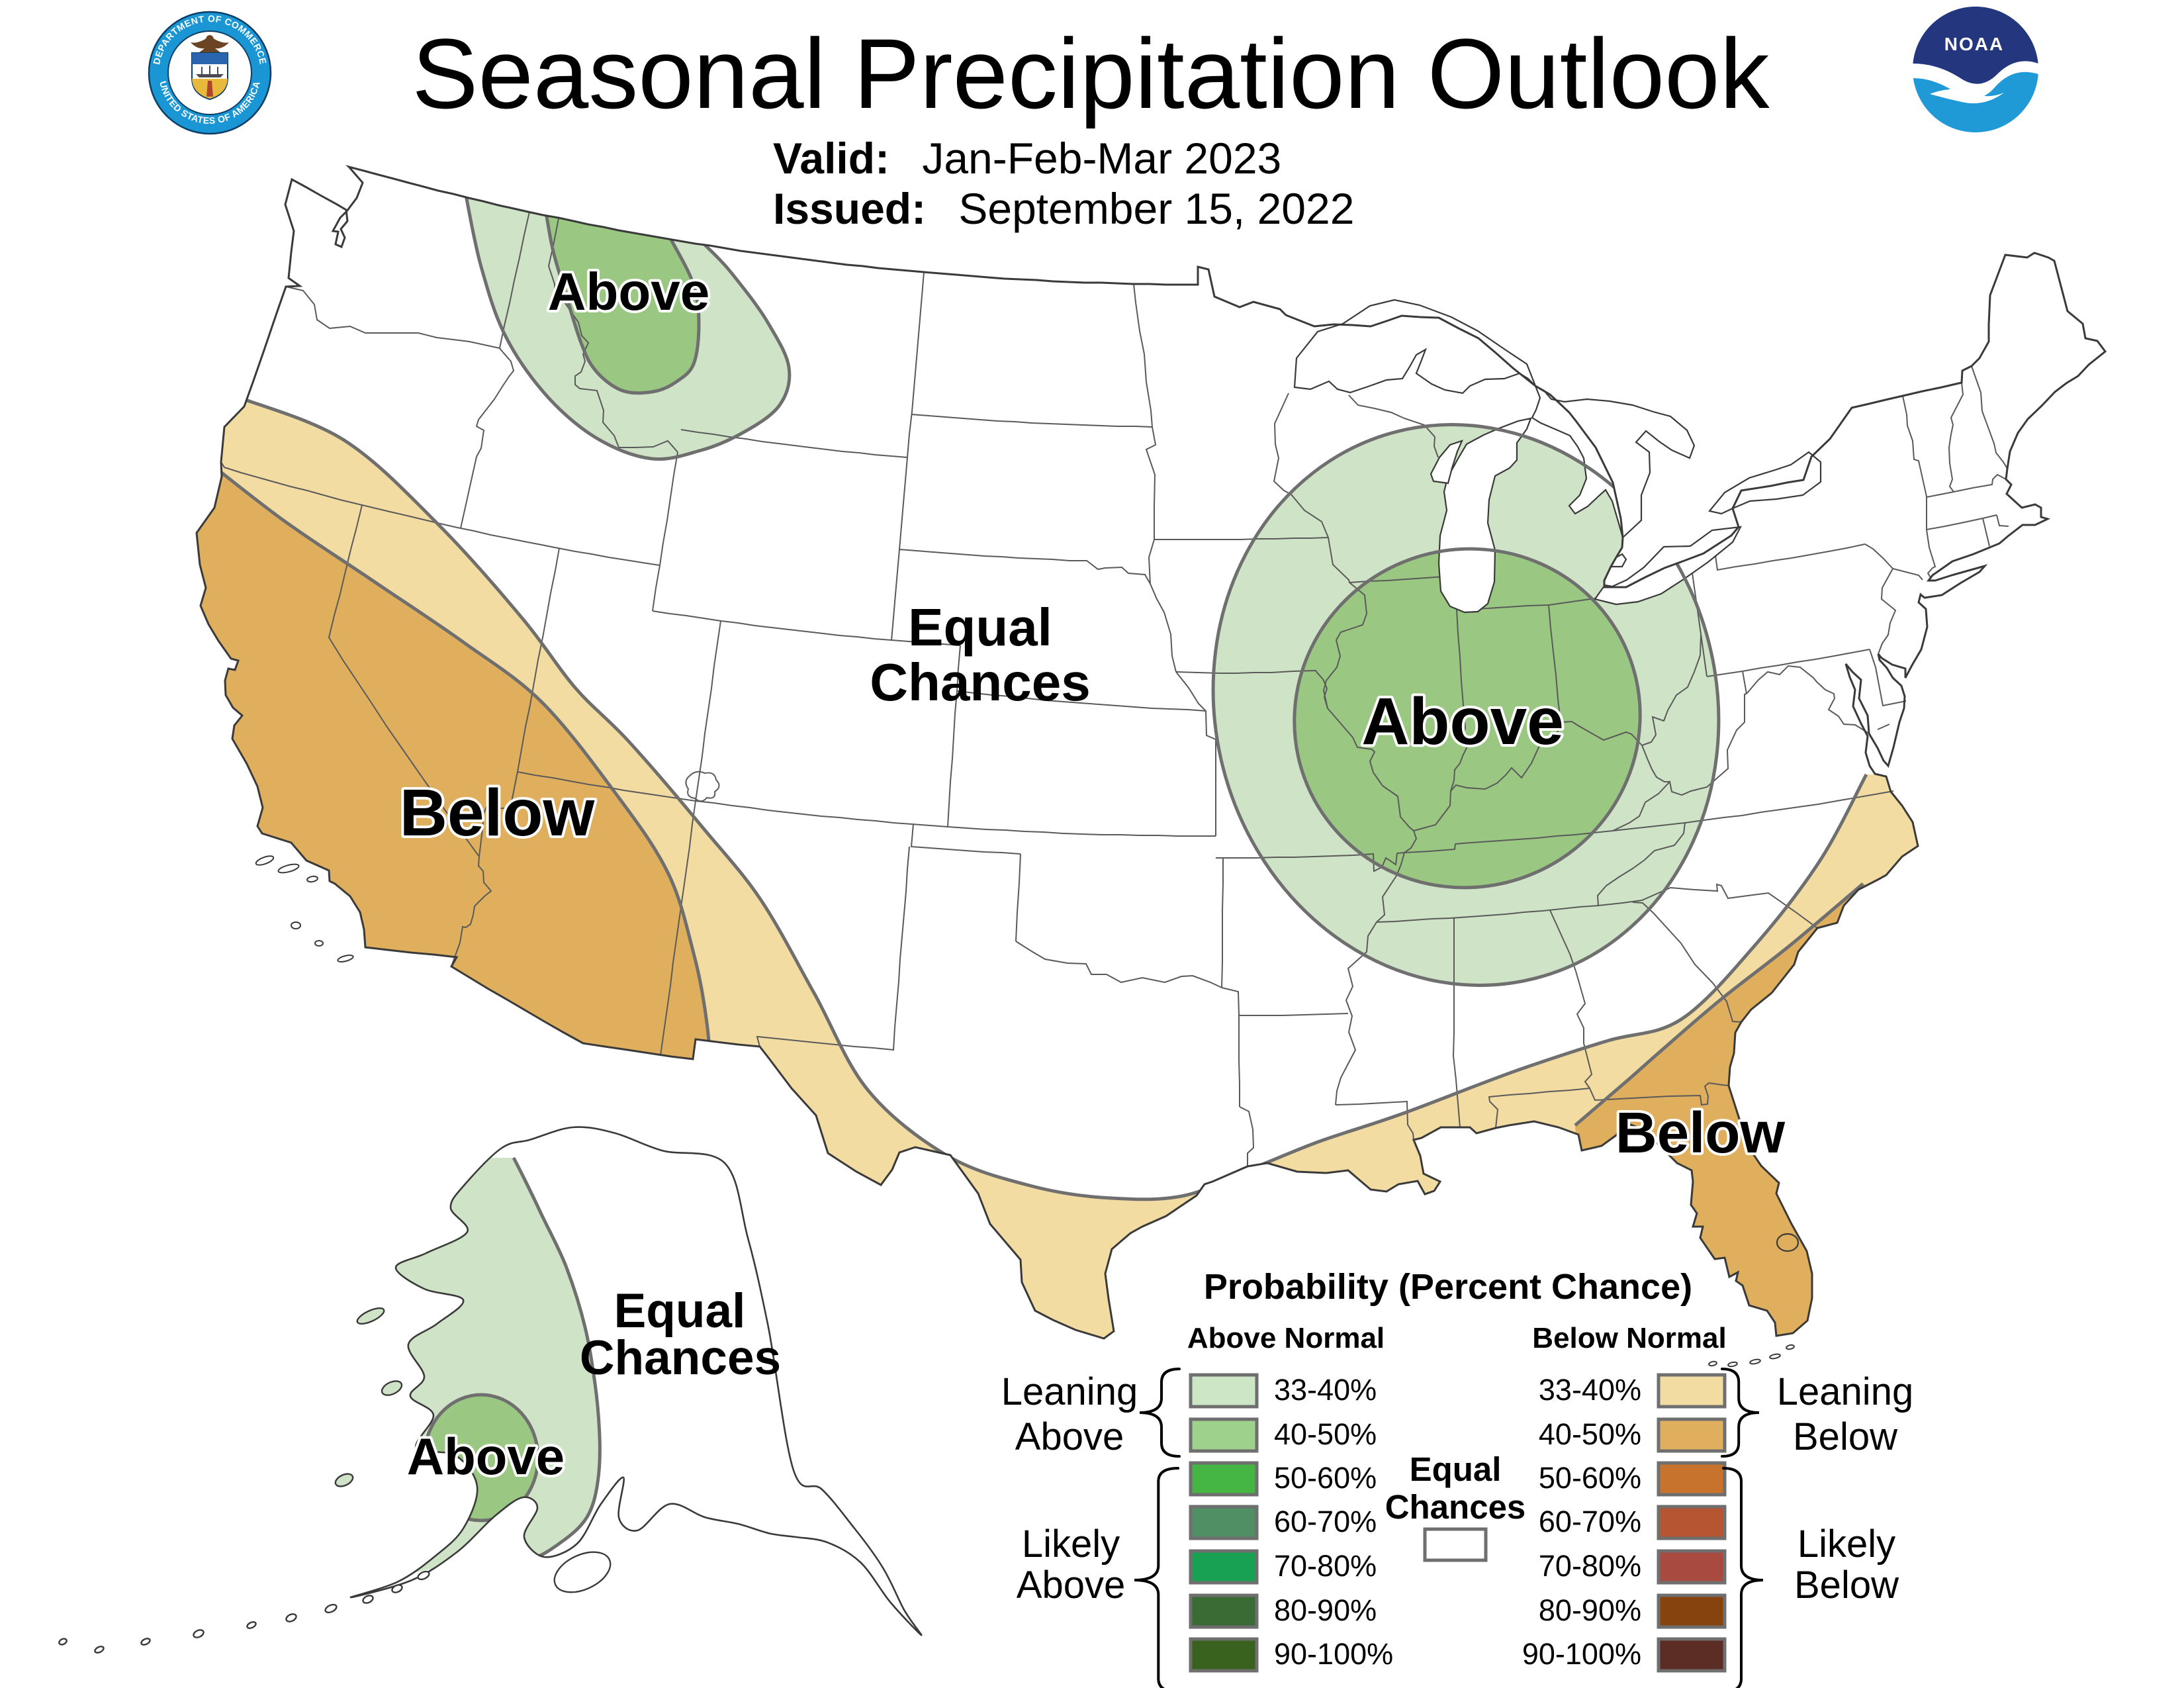 The image size is (2184, 1688). Describe the element at coordinates (1027, 158) in the screenshot. I see `svg-text: Valid: Jan-Feb-Mar 2023` at that location.